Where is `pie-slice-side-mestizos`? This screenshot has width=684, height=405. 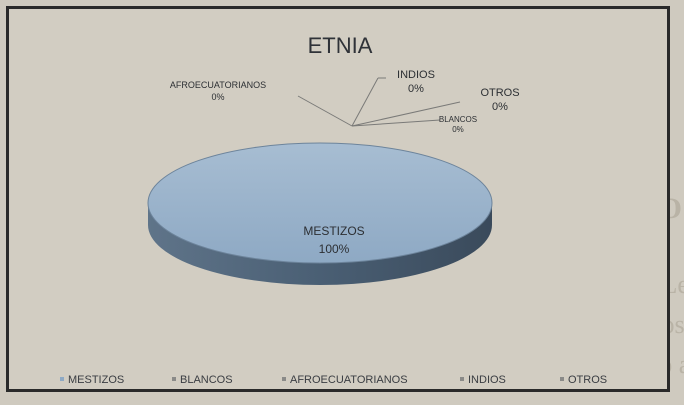
pie-slice-side-mestizos is located at coordinates (320, 244).